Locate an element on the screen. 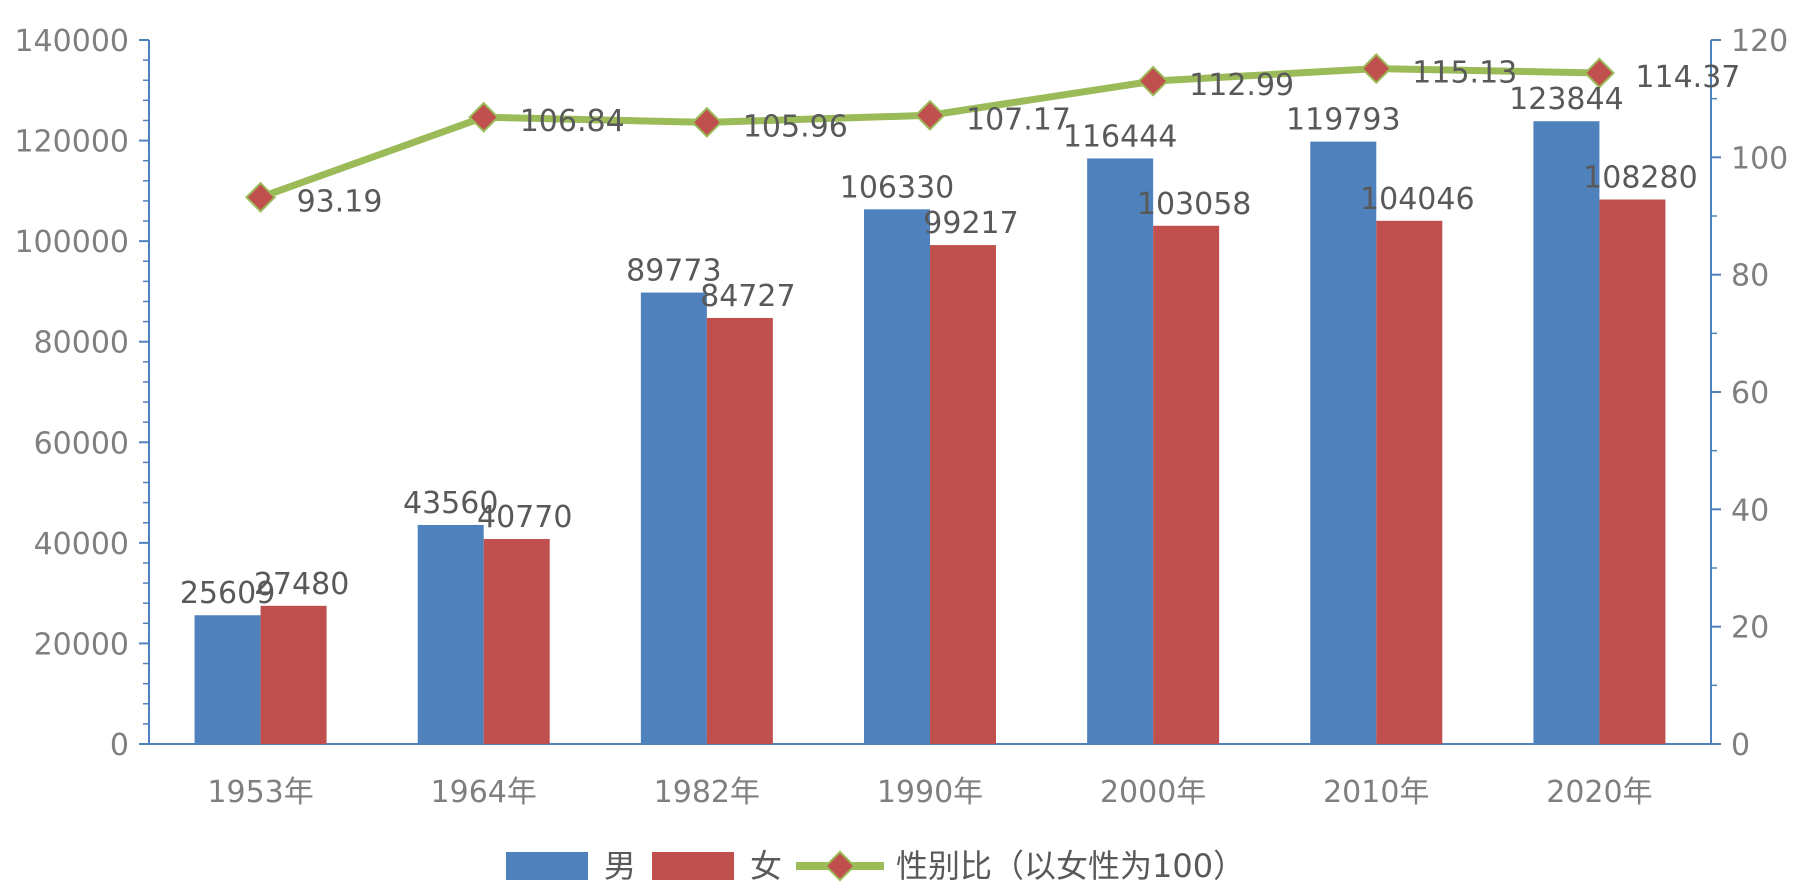 This screenshot has height=892, width=1798. data-label-ratio: 106.84 is located at coordinates (572, 121).